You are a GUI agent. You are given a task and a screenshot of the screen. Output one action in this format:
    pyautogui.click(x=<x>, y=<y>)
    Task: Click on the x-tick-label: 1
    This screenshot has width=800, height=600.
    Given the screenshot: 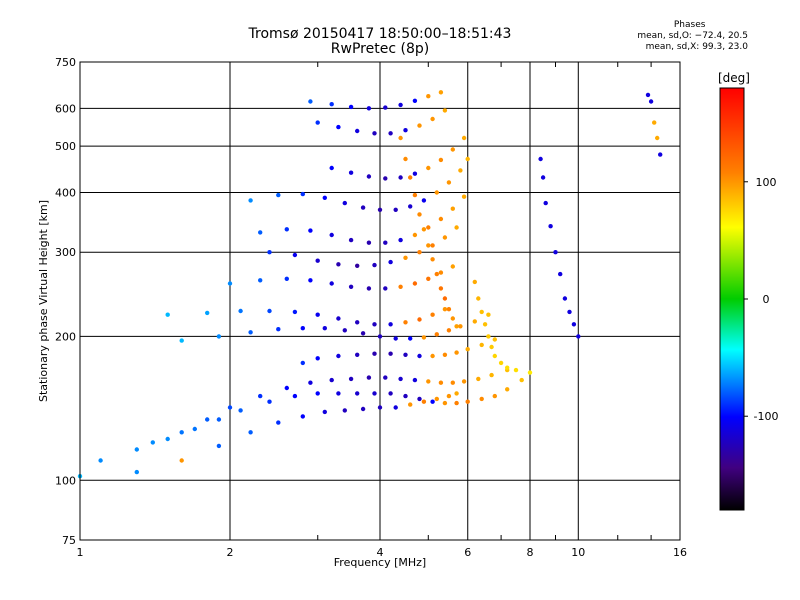 What is the action you would take?
    pyautogui.click(x=80, y=552)
    